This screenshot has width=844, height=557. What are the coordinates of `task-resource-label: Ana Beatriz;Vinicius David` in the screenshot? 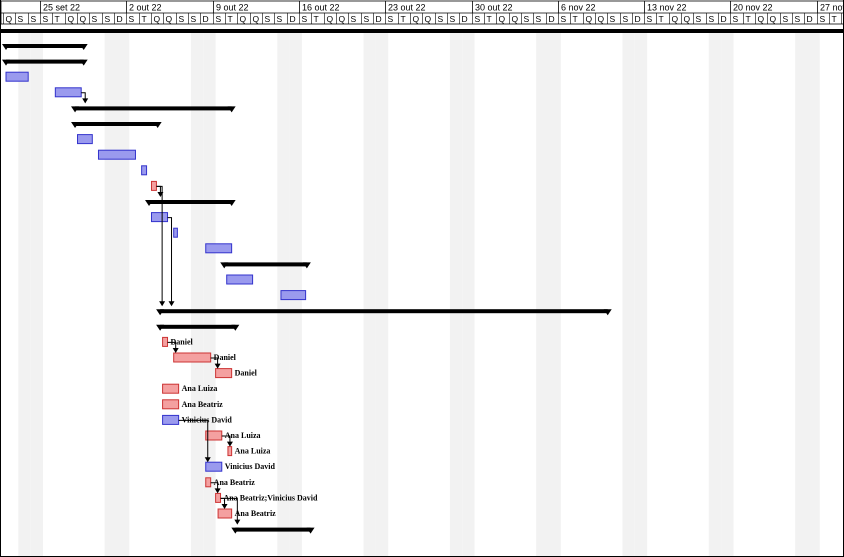 It's located at (271, 497).